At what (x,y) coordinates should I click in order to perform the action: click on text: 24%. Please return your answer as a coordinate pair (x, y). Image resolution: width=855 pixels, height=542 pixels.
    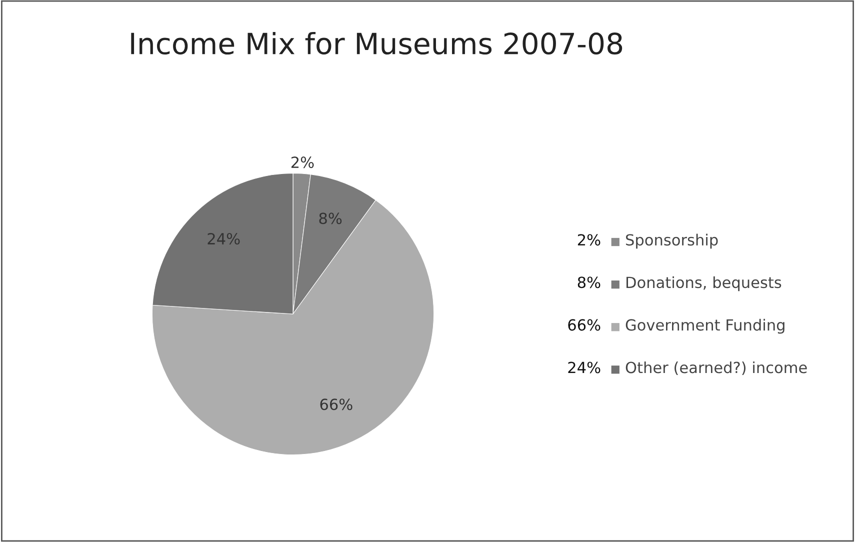
    Looking at the image, I should click on (584, 368).